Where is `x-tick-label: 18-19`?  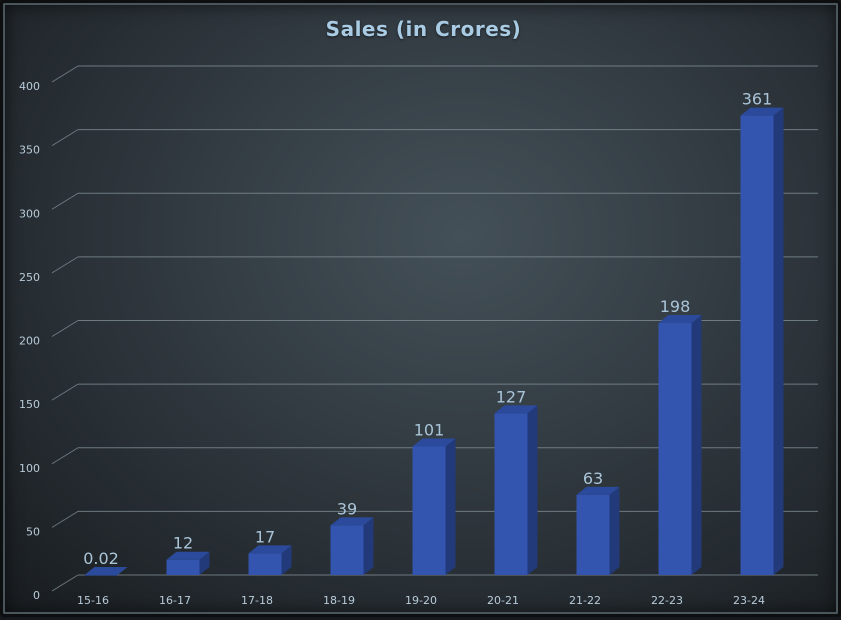 x-tick-label: 18-19 is located at coordinates (339, 600).